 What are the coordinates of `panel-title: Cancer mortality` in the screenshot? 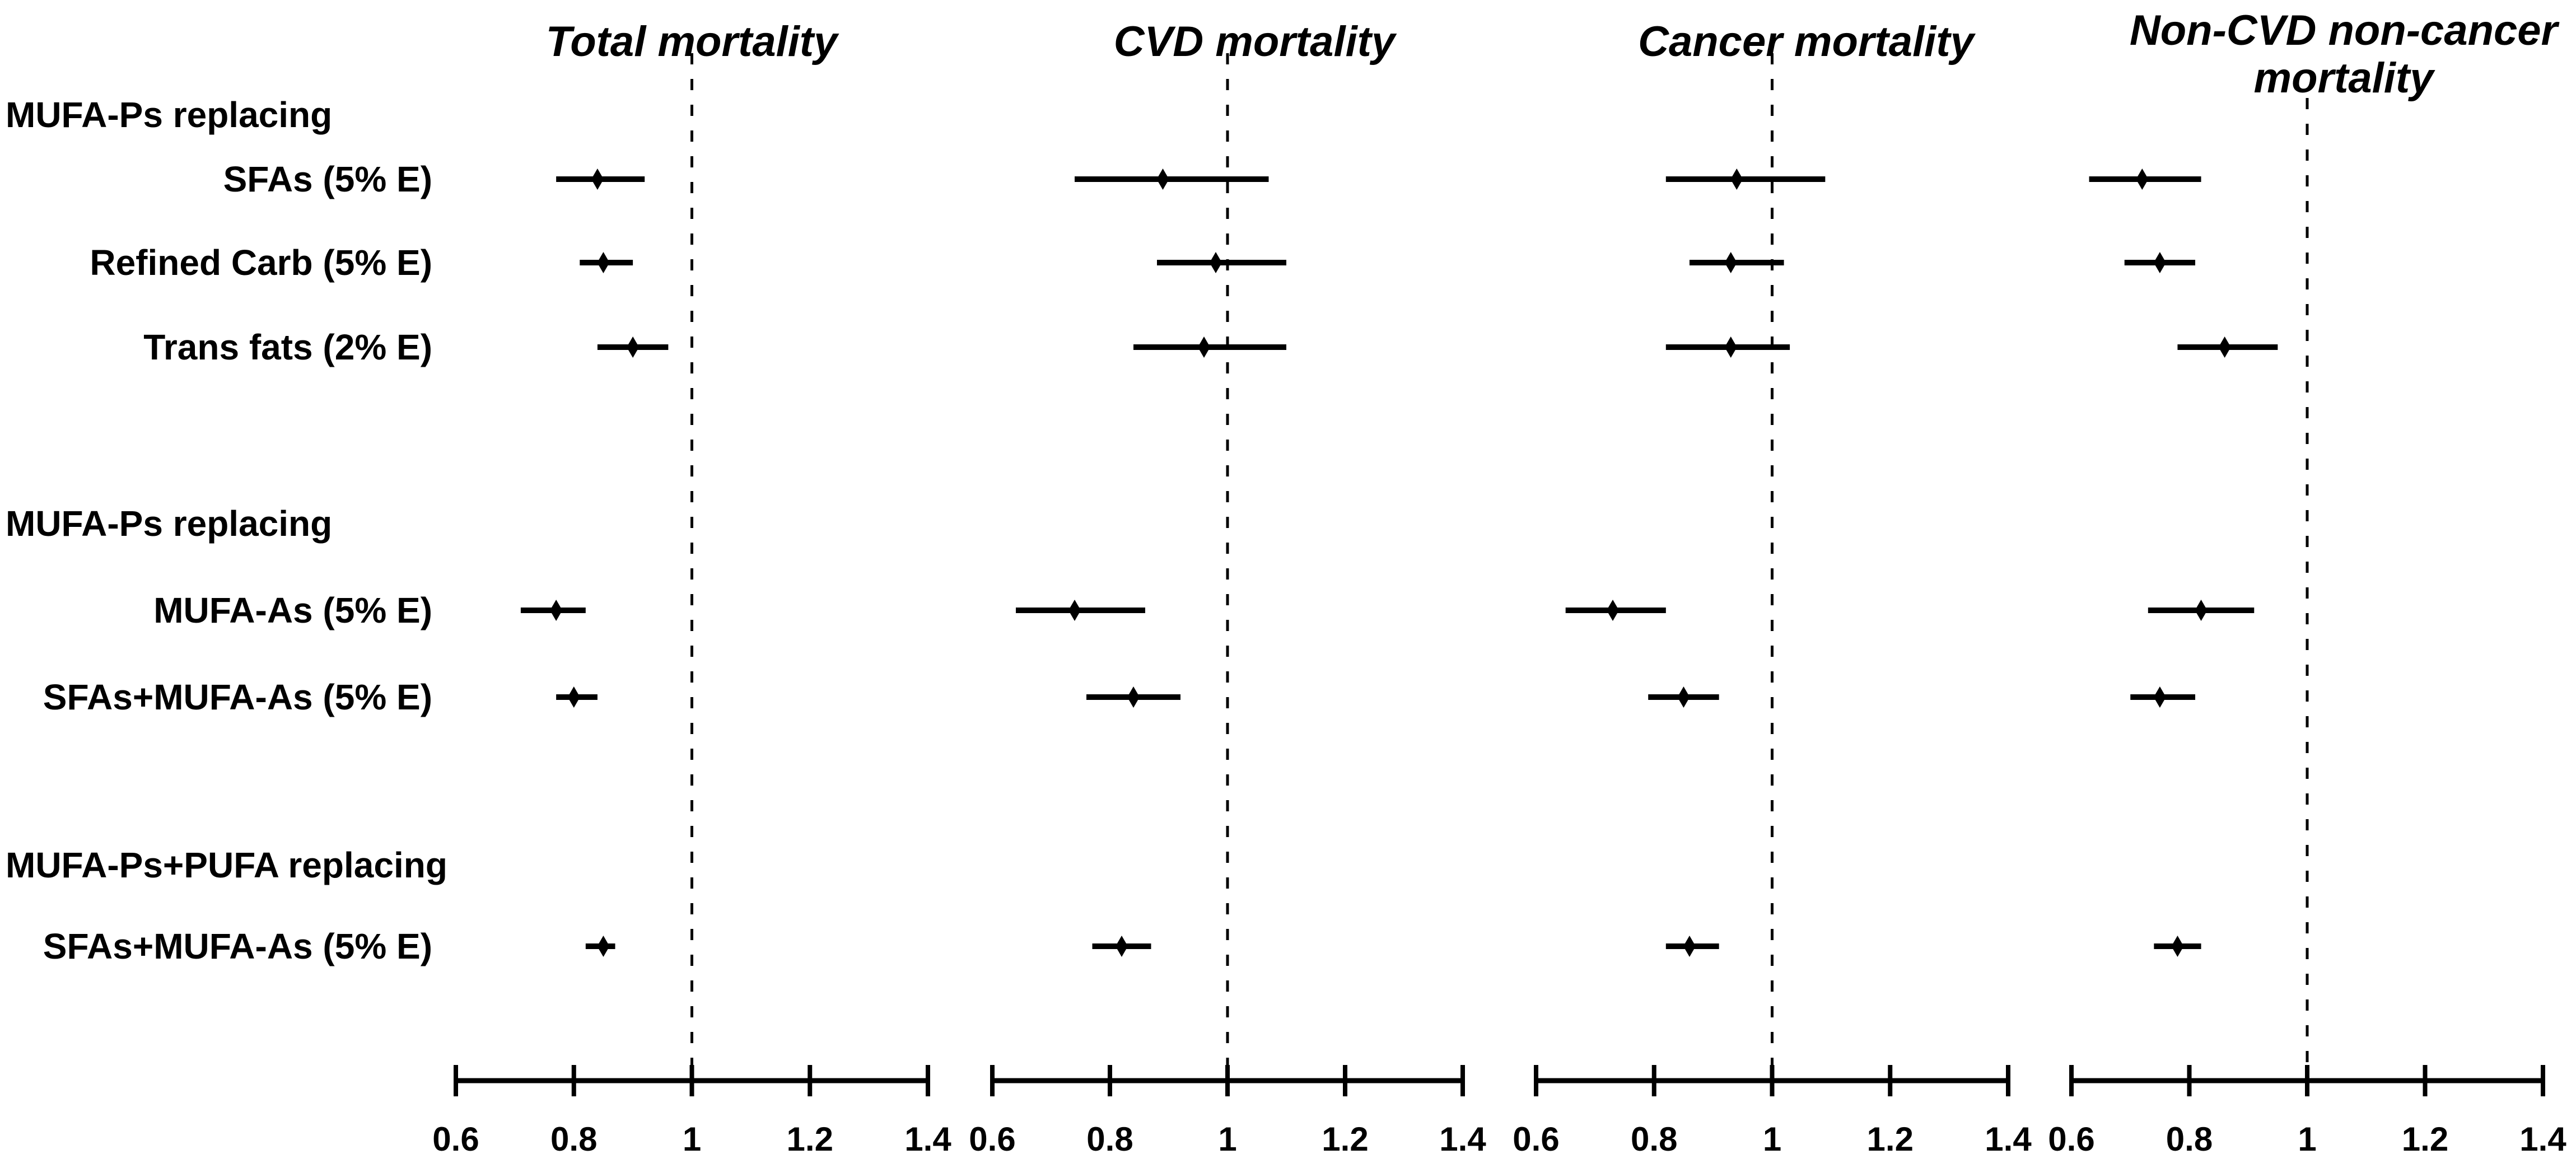 It's located at (1807, 42).